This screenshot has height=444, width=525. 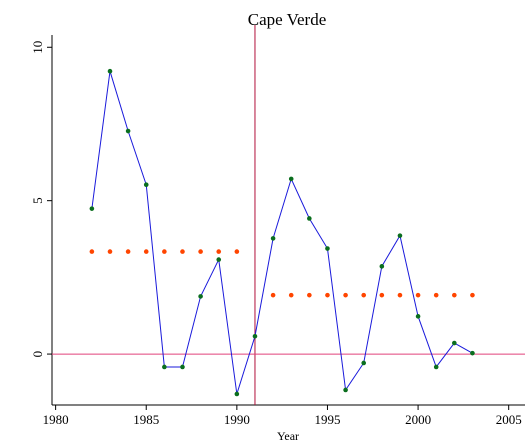 I want to click on y-tick-label: 10, so click(x=37, y=47).